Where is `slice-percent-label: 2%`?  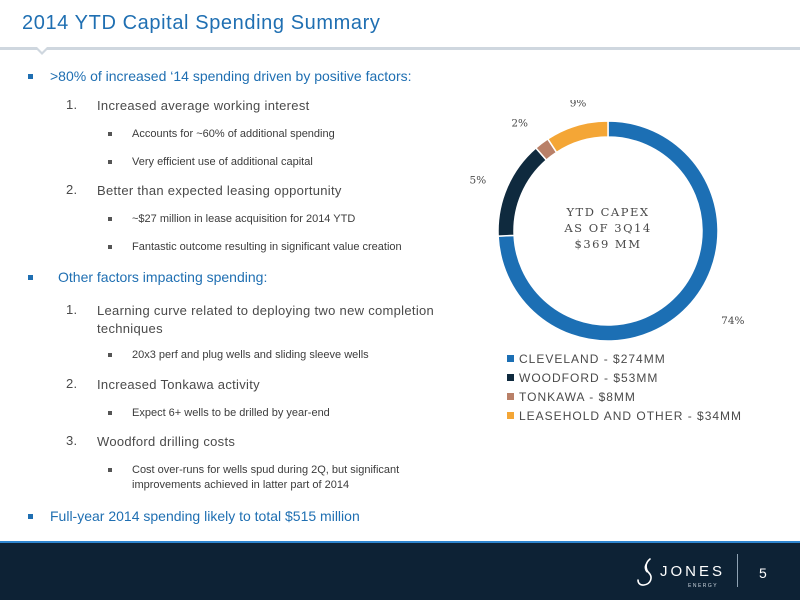
slice-percent-label: 2% is located at coordinates (519, 123).